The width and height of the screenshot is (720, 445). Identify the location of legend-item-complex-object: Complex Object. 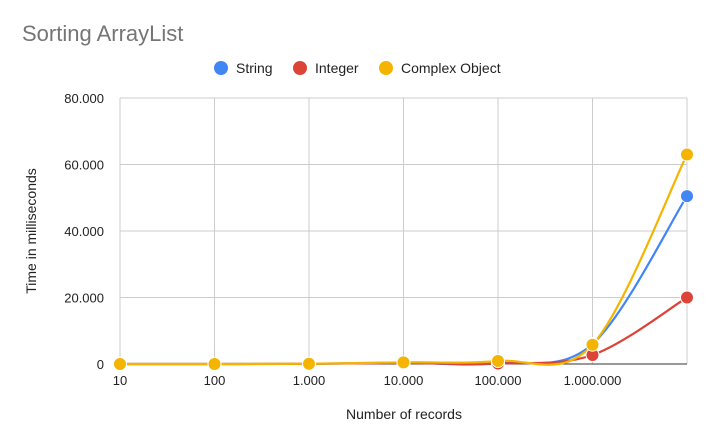
(440, 68).